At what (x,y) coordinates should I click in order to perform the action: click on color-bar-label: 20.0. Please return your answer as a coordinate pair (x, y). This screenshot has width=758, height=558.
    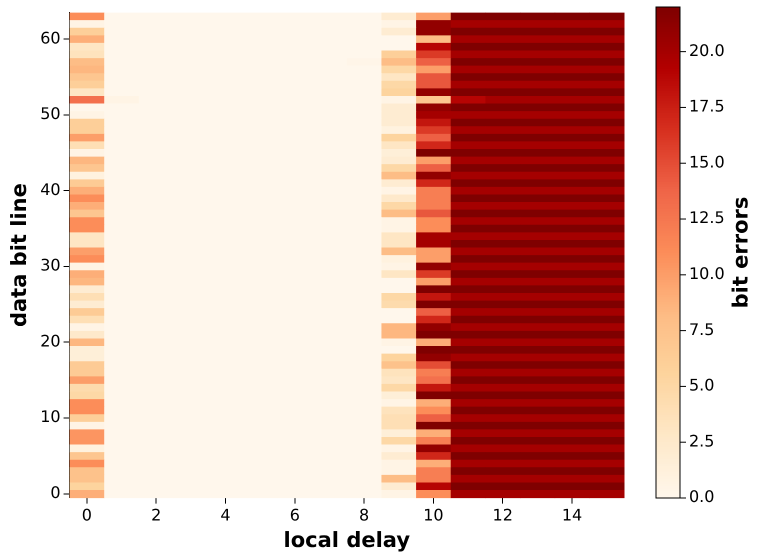
    Looking at the image, I should click on (707, 50).